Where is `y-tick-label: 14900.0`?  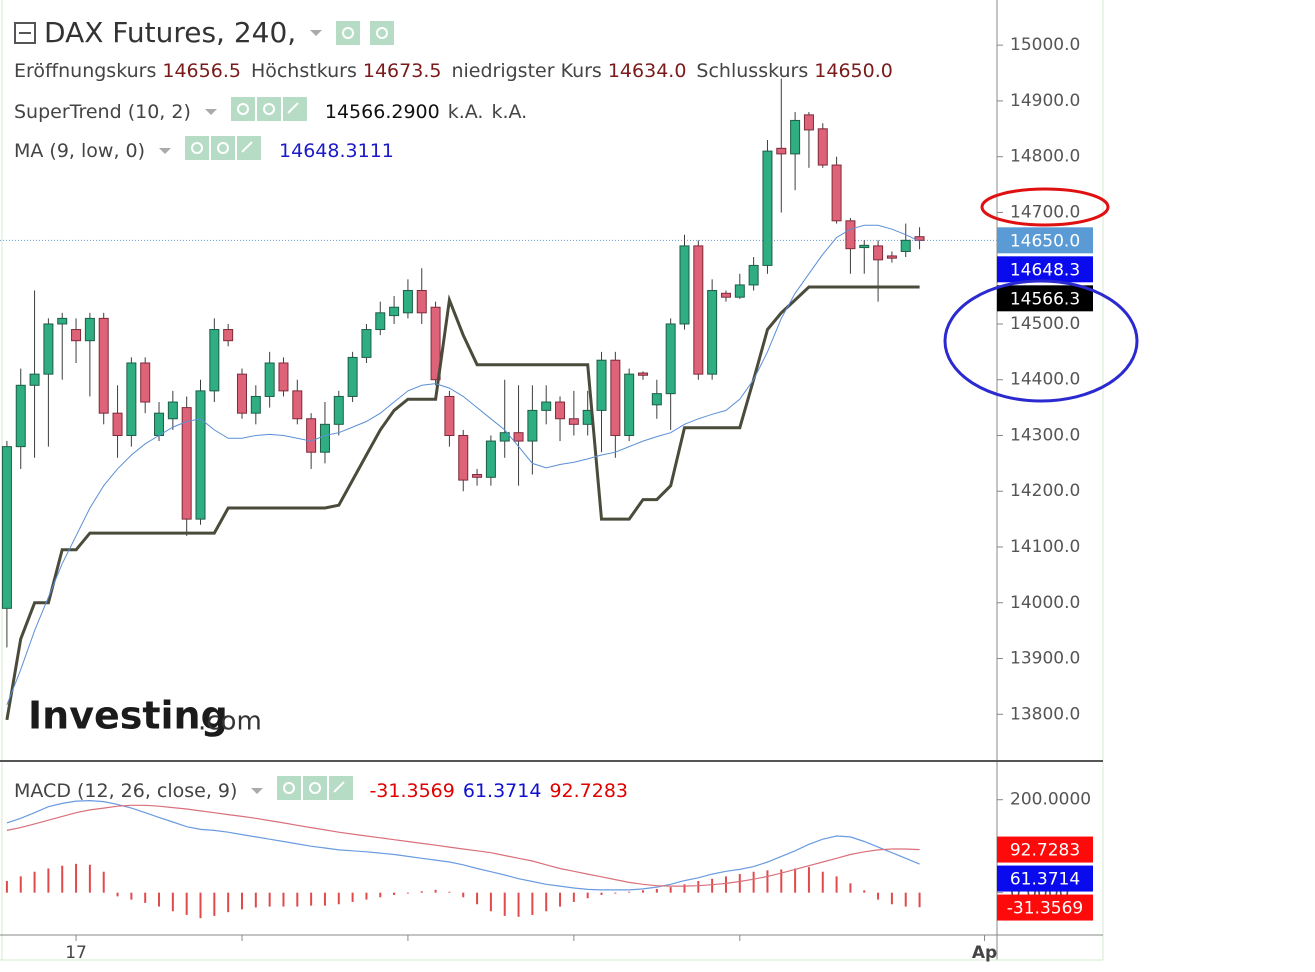 y-tick-label: 14900.0 is located at coordinates (1045, 101).